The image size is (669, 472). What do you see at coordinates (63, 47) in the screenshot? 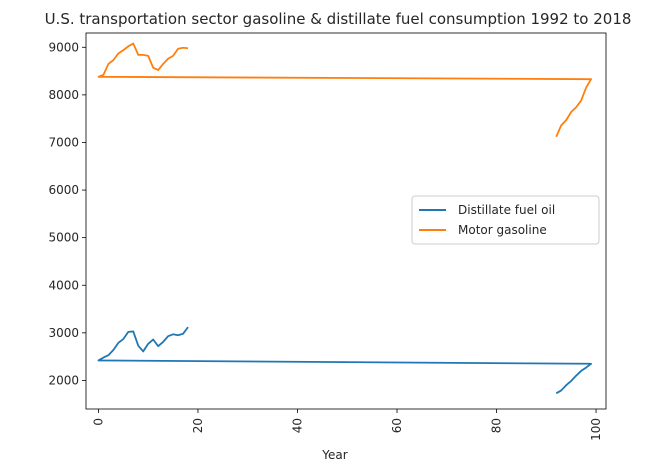
I see `y-tick-label: 9000` at bounding box center [63, 47].